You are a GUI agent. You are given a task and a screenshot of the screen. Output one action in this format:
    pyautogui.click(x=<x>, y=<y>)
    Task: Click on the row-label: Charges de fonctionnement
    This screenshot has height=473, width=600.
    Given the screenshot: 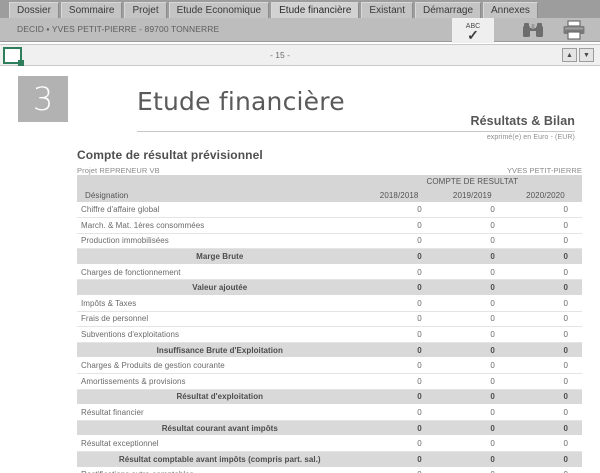 What is the action you would take?
    pyautogui.click(x=220, y=272)
    